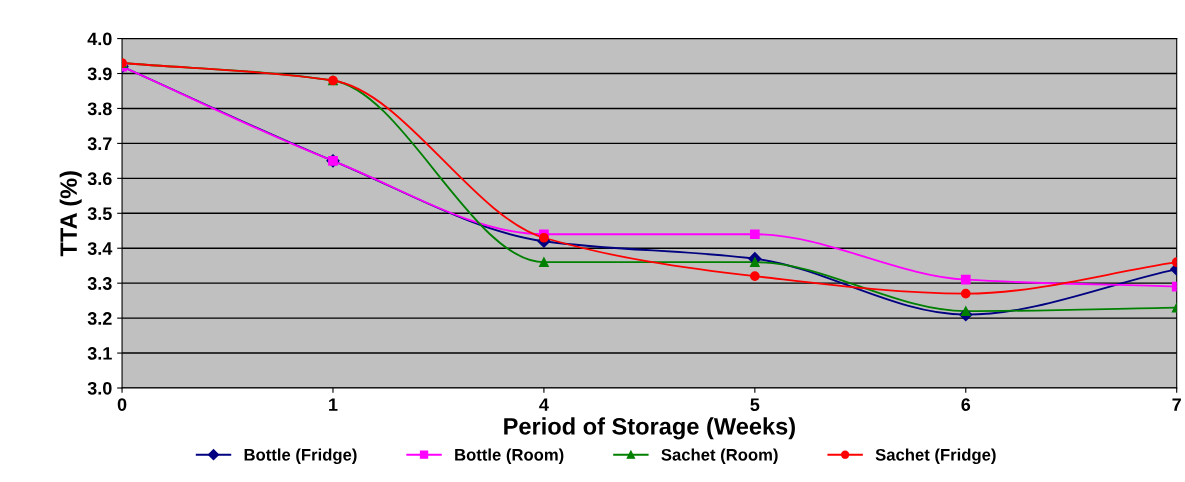 The image size is (1185, 482). I want to click on y-tick-label: 3.3, so click(99, 283).